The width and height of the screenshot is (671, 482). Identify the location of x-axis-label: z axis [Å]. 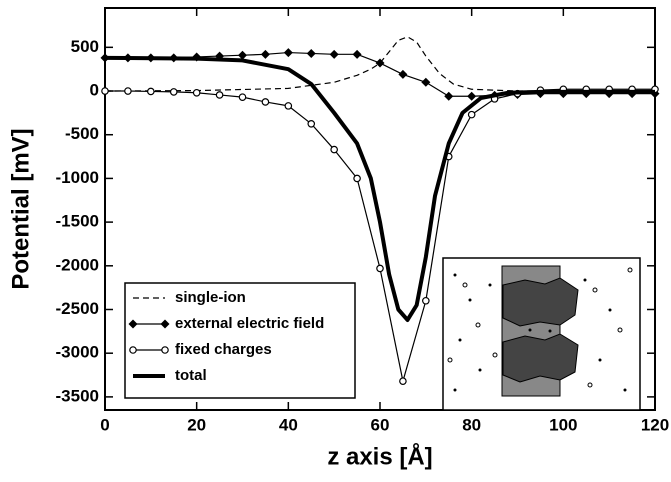
(379, 456).